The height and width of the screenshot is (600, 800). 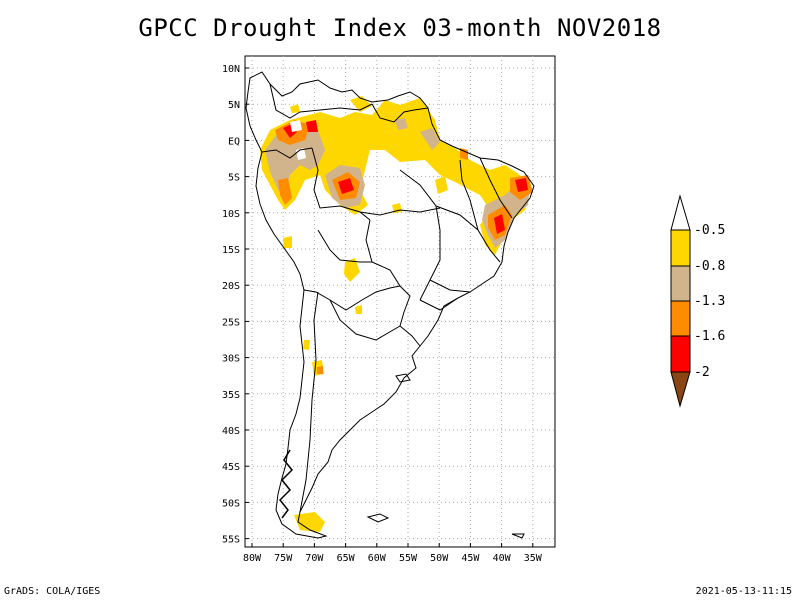 What do you see at coordinates (502, 558) in the screenshot?
I see `longitude-label: 40W` at bounding box center [502, 558].